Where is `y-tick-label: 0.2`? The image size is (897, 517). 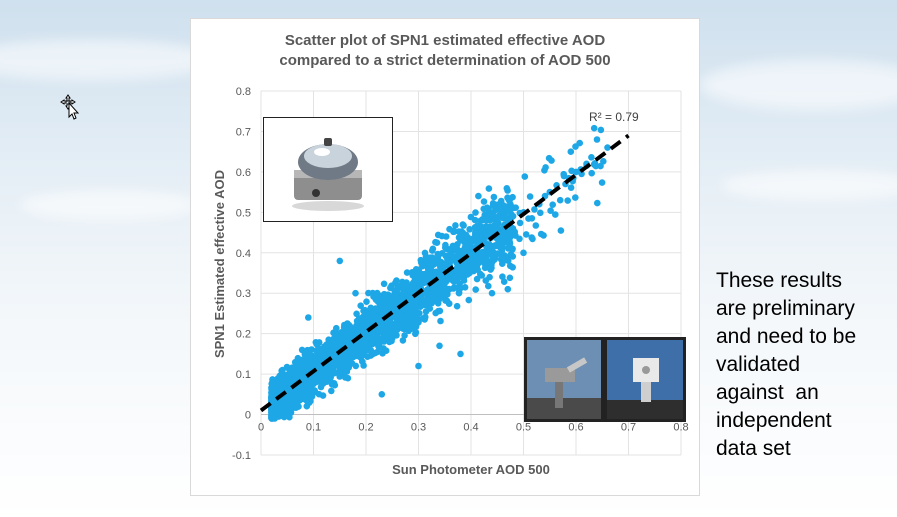
y-tick-label: 0.2 is located at coordinates (243, 335).